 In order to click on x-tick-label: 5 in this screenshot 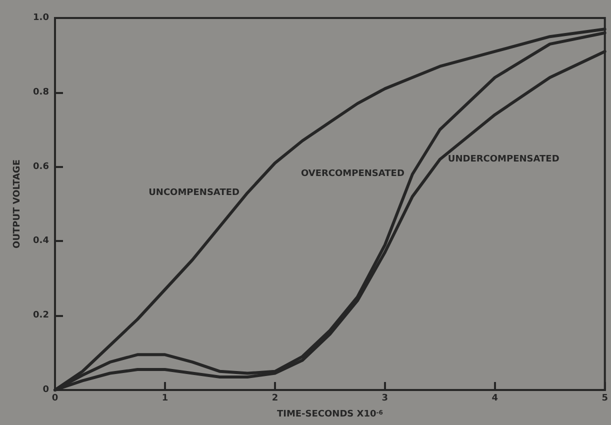, I will do `click(605, 399)`.